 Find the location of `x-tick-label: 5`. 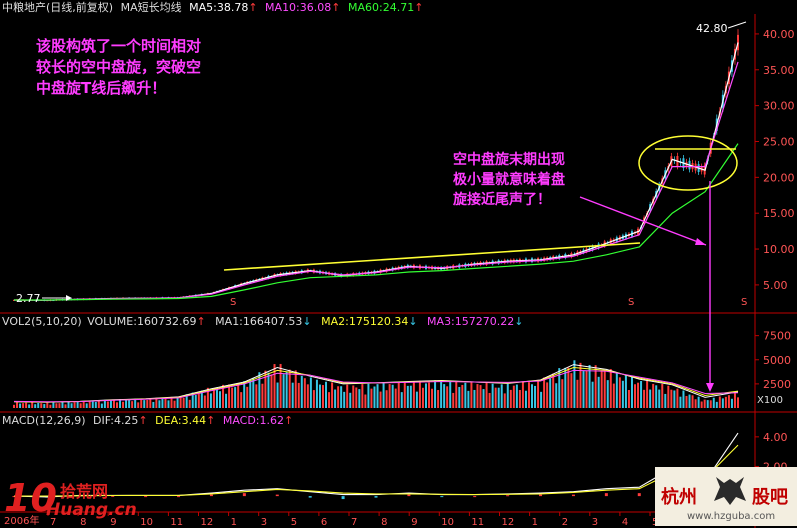

x-tick-label: 5 is located at coordinates (294, 522).